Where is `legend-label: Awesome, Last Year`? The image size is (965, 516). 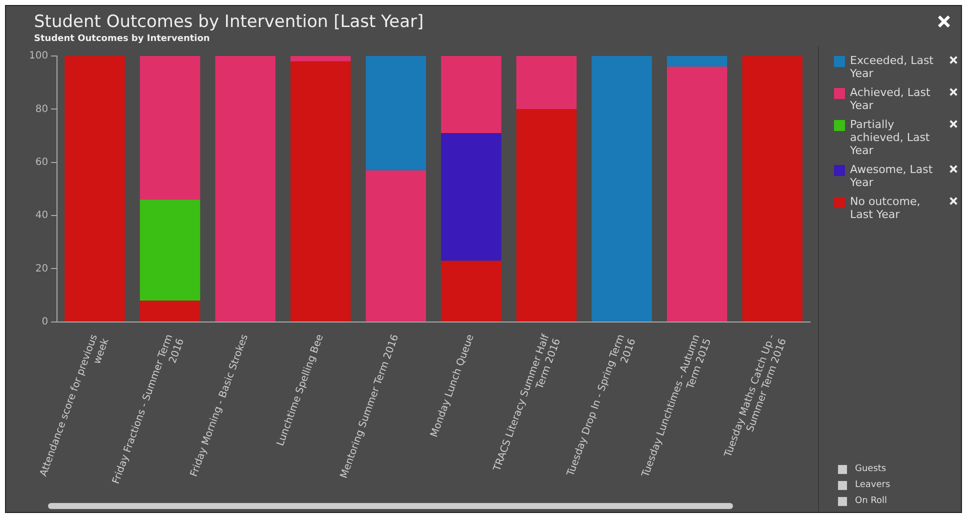 legend-label: Awesome, Last Year is located at coordinates (892, 176).